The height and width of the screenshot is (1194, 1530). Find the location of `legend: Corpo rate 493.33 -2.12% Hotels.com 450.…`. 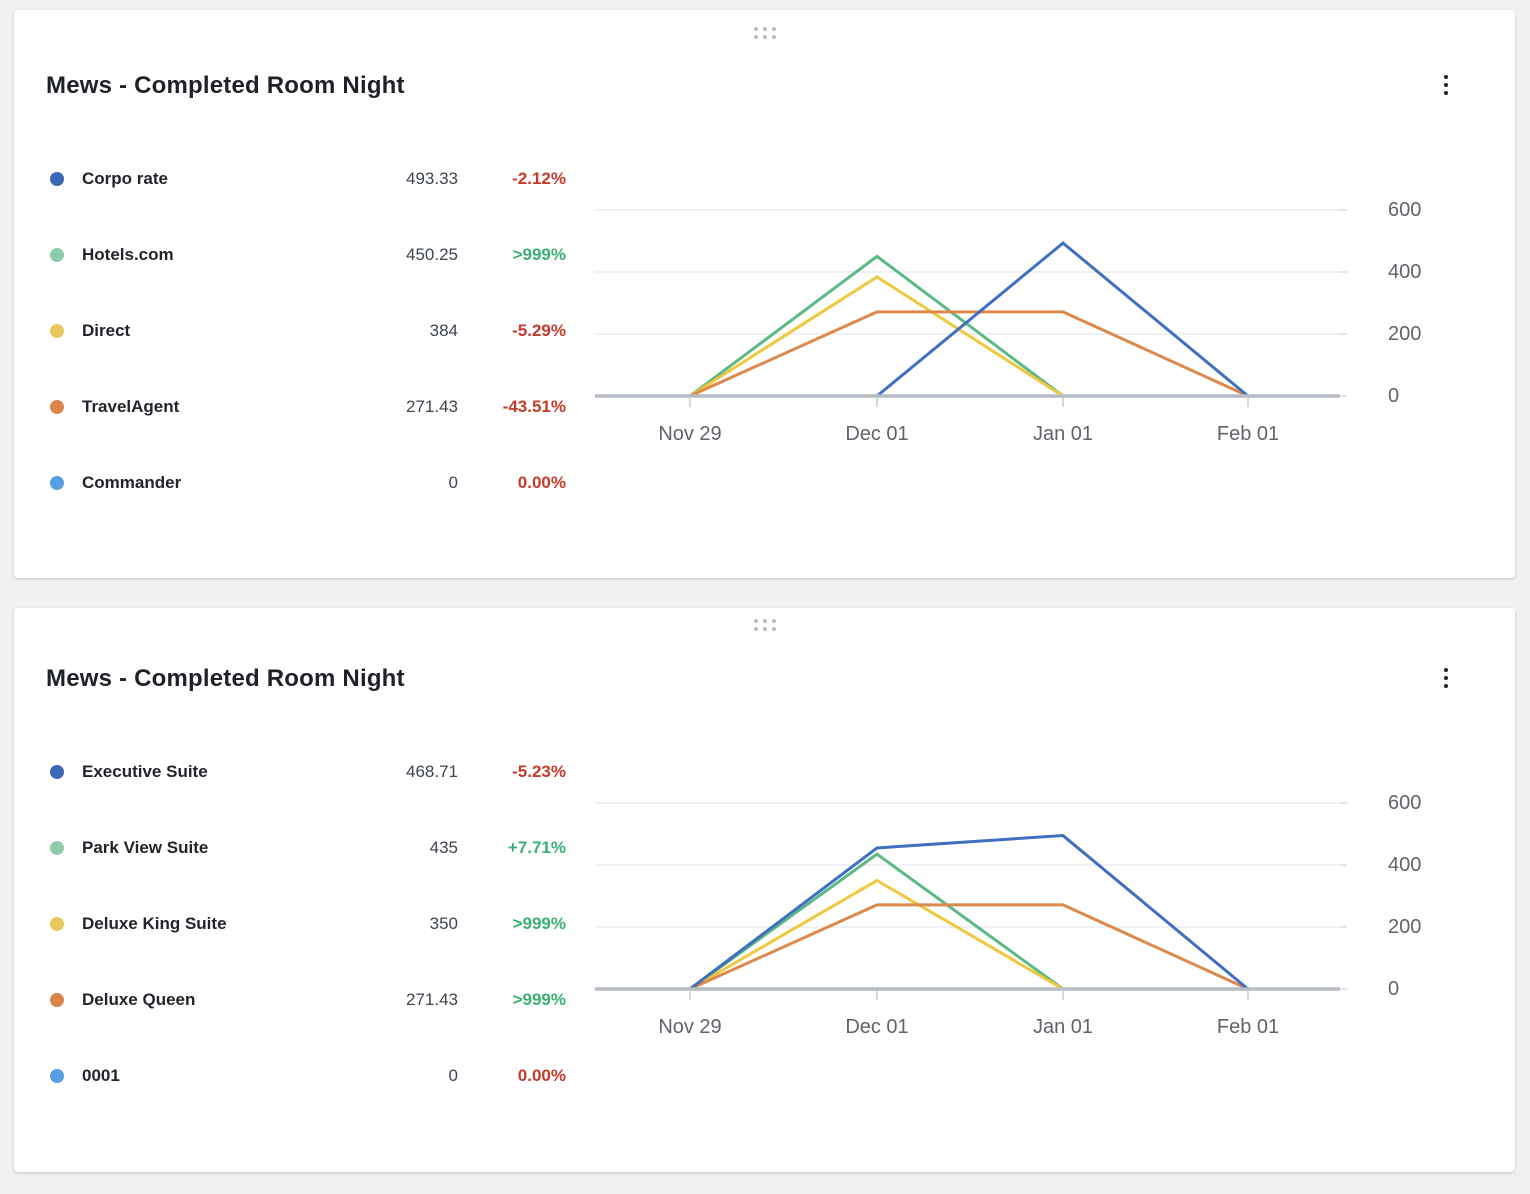

legend: Corpo rate 493.33 -2.12% Hotels.com 450.… is located at coordinates (308, 331).